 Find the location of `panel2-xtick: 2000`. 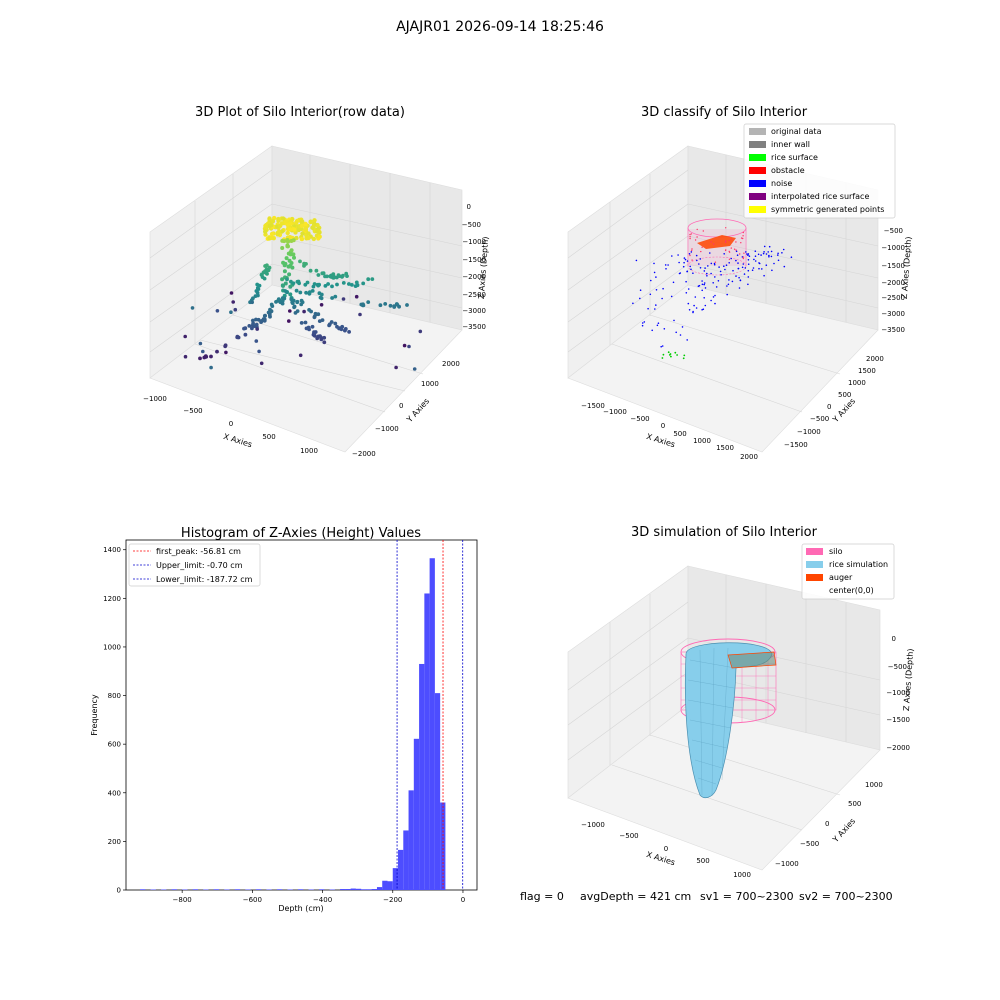

panel2-xtick: 2000 is located at coordinates (749, 457).